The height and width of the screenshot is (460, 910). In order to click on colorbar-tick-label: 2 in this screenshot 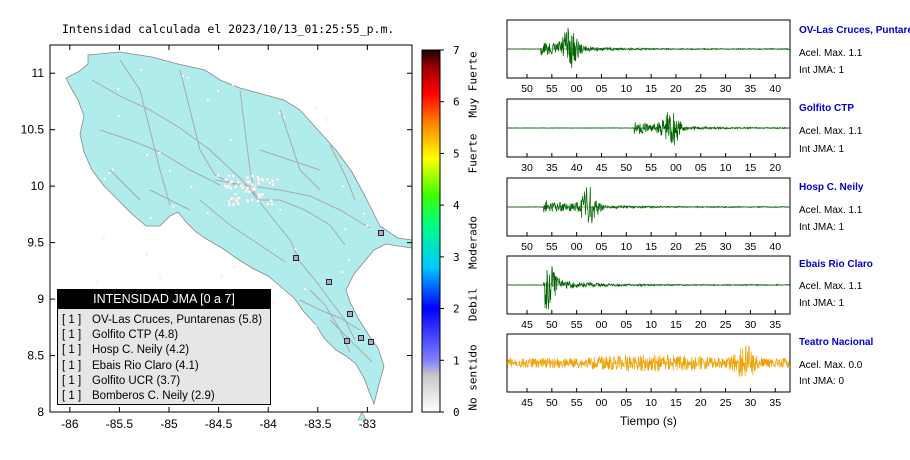, I will do `click(456, 309)`.